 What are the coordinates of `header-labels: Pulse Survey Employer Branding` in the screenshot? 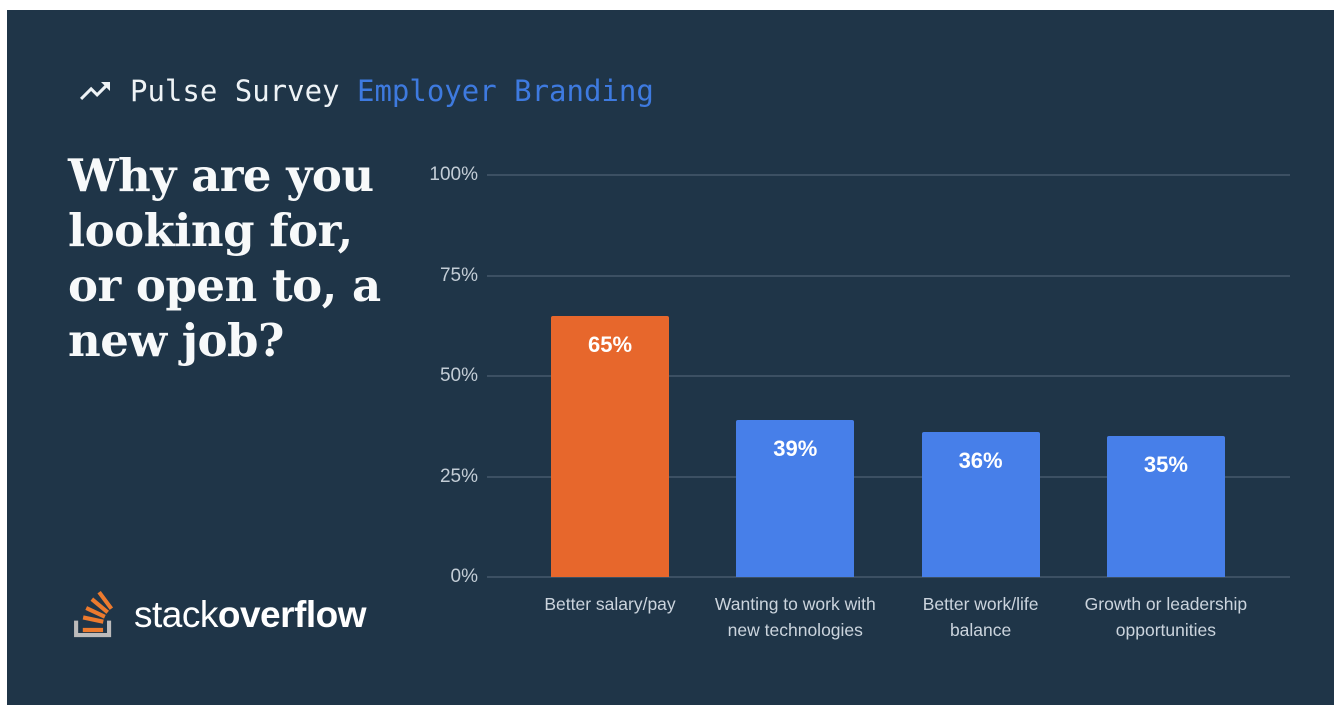 It's located at (392, 91).